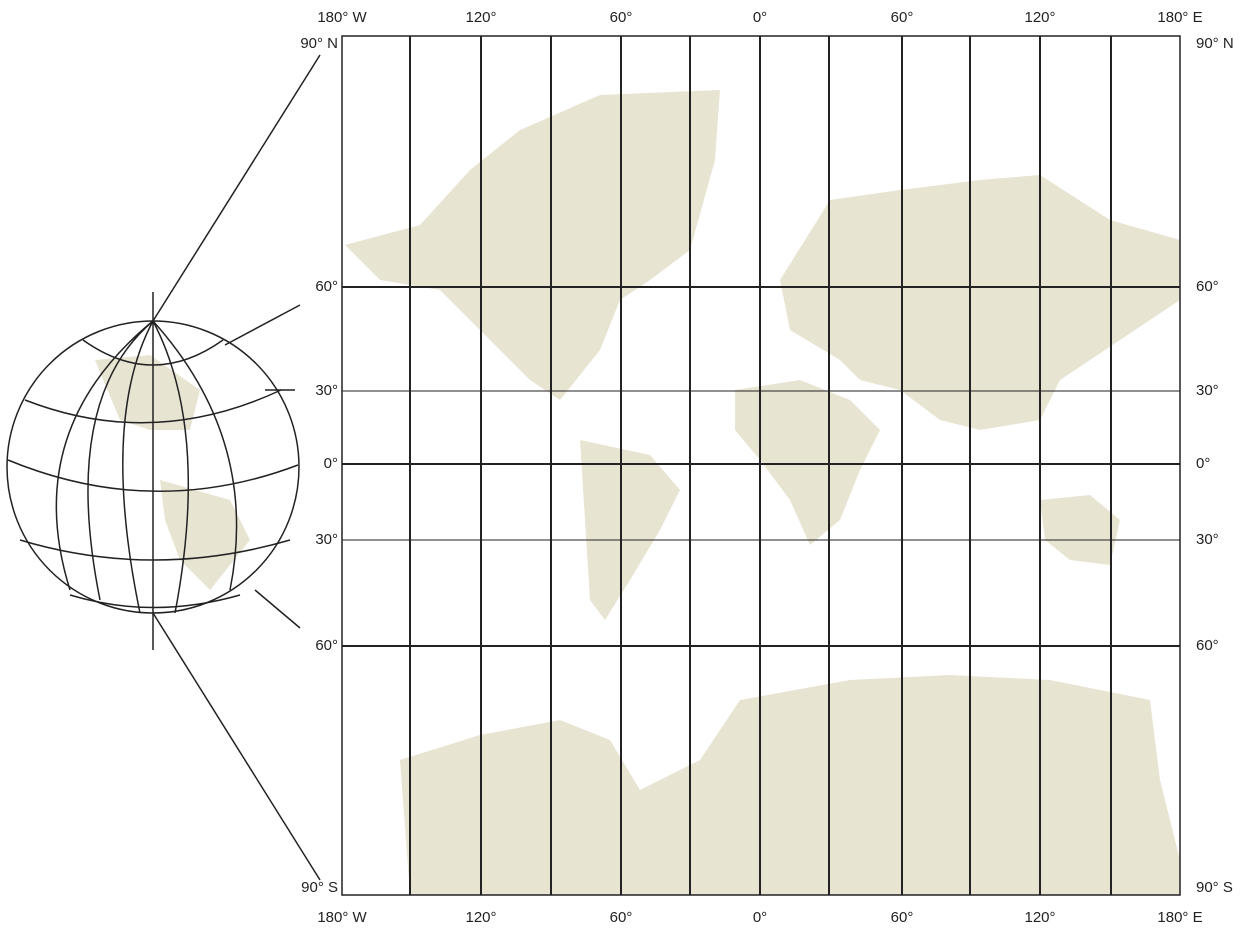 This screenshot has height=937, width=1259. I want to click on top-label: 0°, so click(760, 17).